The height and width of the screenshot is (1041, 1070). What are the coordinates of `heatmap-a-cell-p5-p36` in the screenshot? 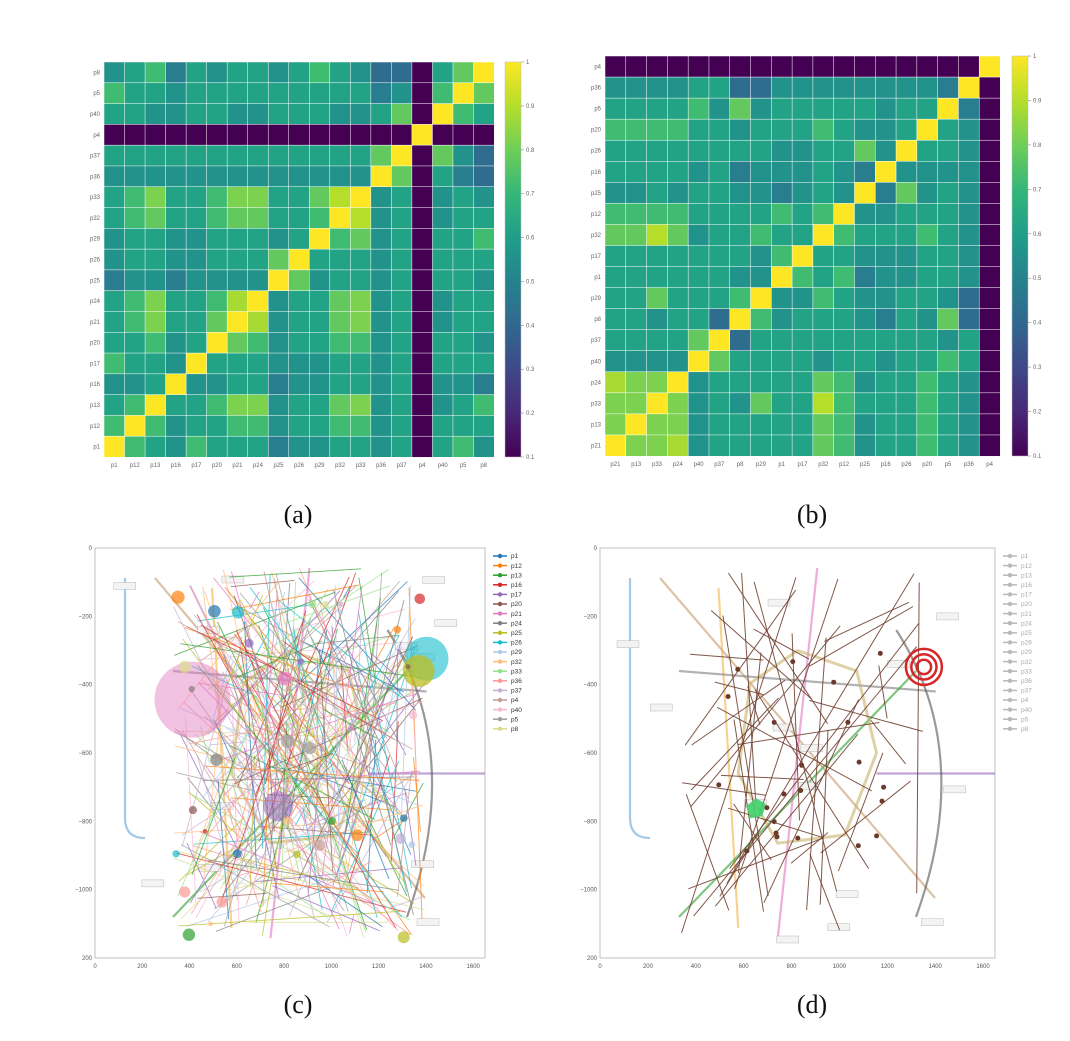 It's located at (381, 93).